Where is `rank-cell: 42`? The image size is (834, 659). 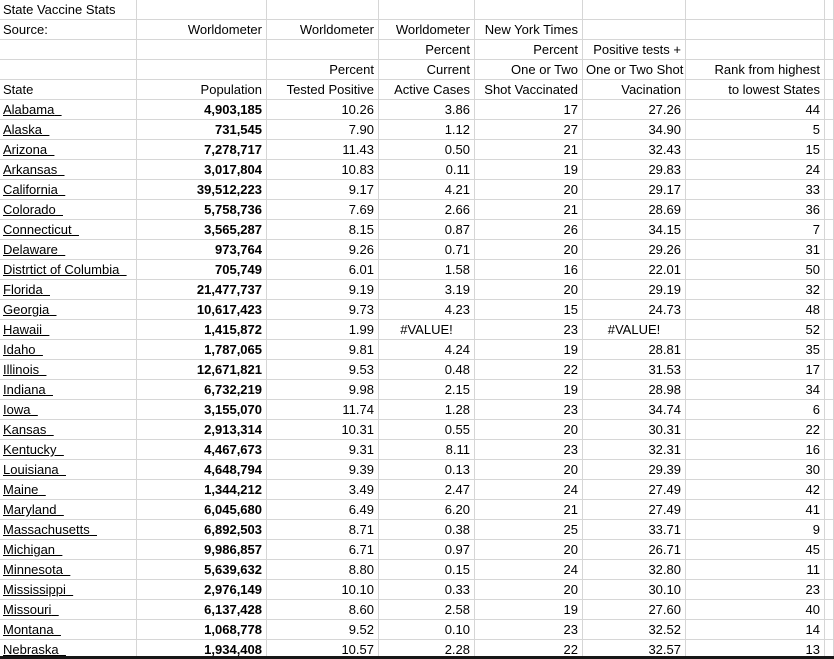 rank-cell: 42 is located at coordinates (755, 490).